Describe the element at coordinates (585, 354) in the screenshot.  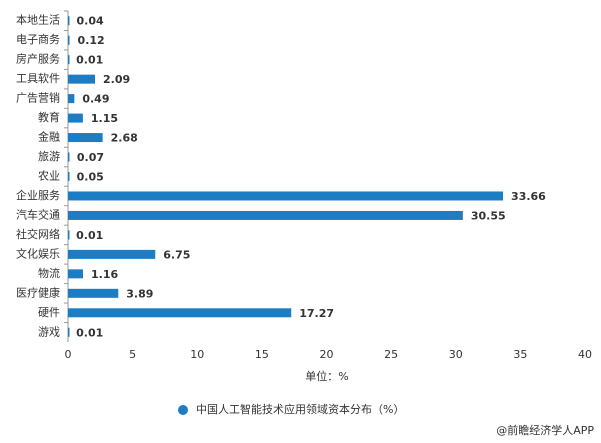
I see `x-tick-label: 40` at that location.